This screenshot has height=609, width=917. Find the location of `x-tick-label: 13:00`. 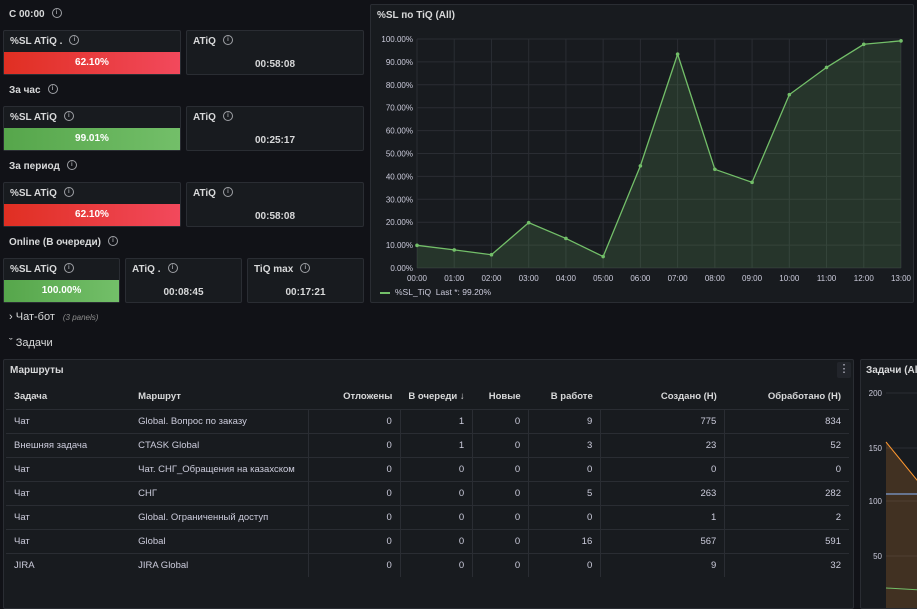

x-tick-label: 13:00 is located at coordinates (901, 278).